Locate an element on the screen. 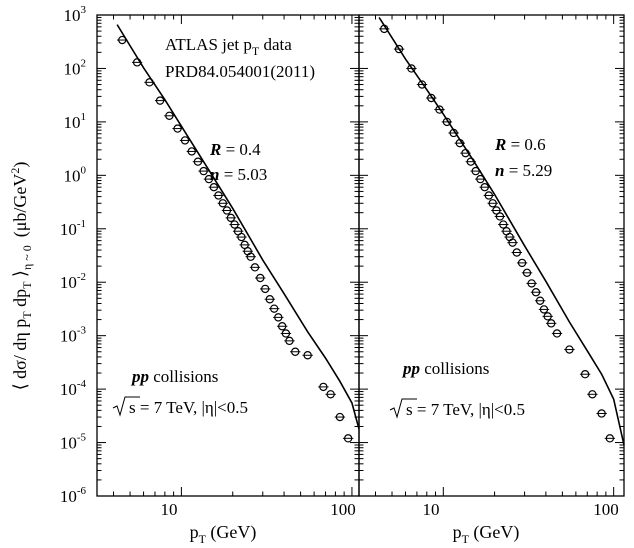 This screenshot has height=548, width=634. x-axis-title-right: pT (GeV) is located at coordinates (486, 534).